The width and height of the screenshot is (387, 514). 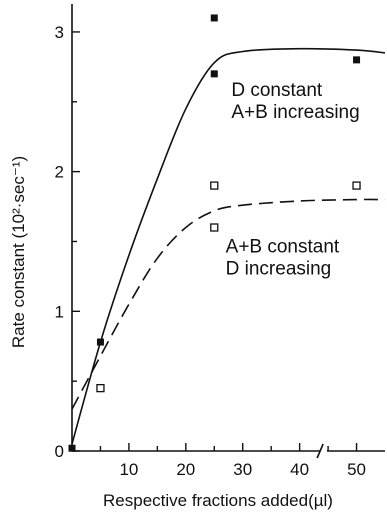 I want to click on annotation-line: D constant, so click(x=277, y=90).